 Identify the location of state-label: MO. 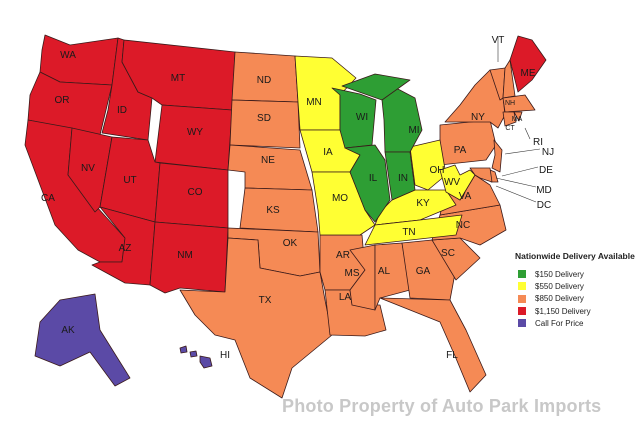
(340, 198).